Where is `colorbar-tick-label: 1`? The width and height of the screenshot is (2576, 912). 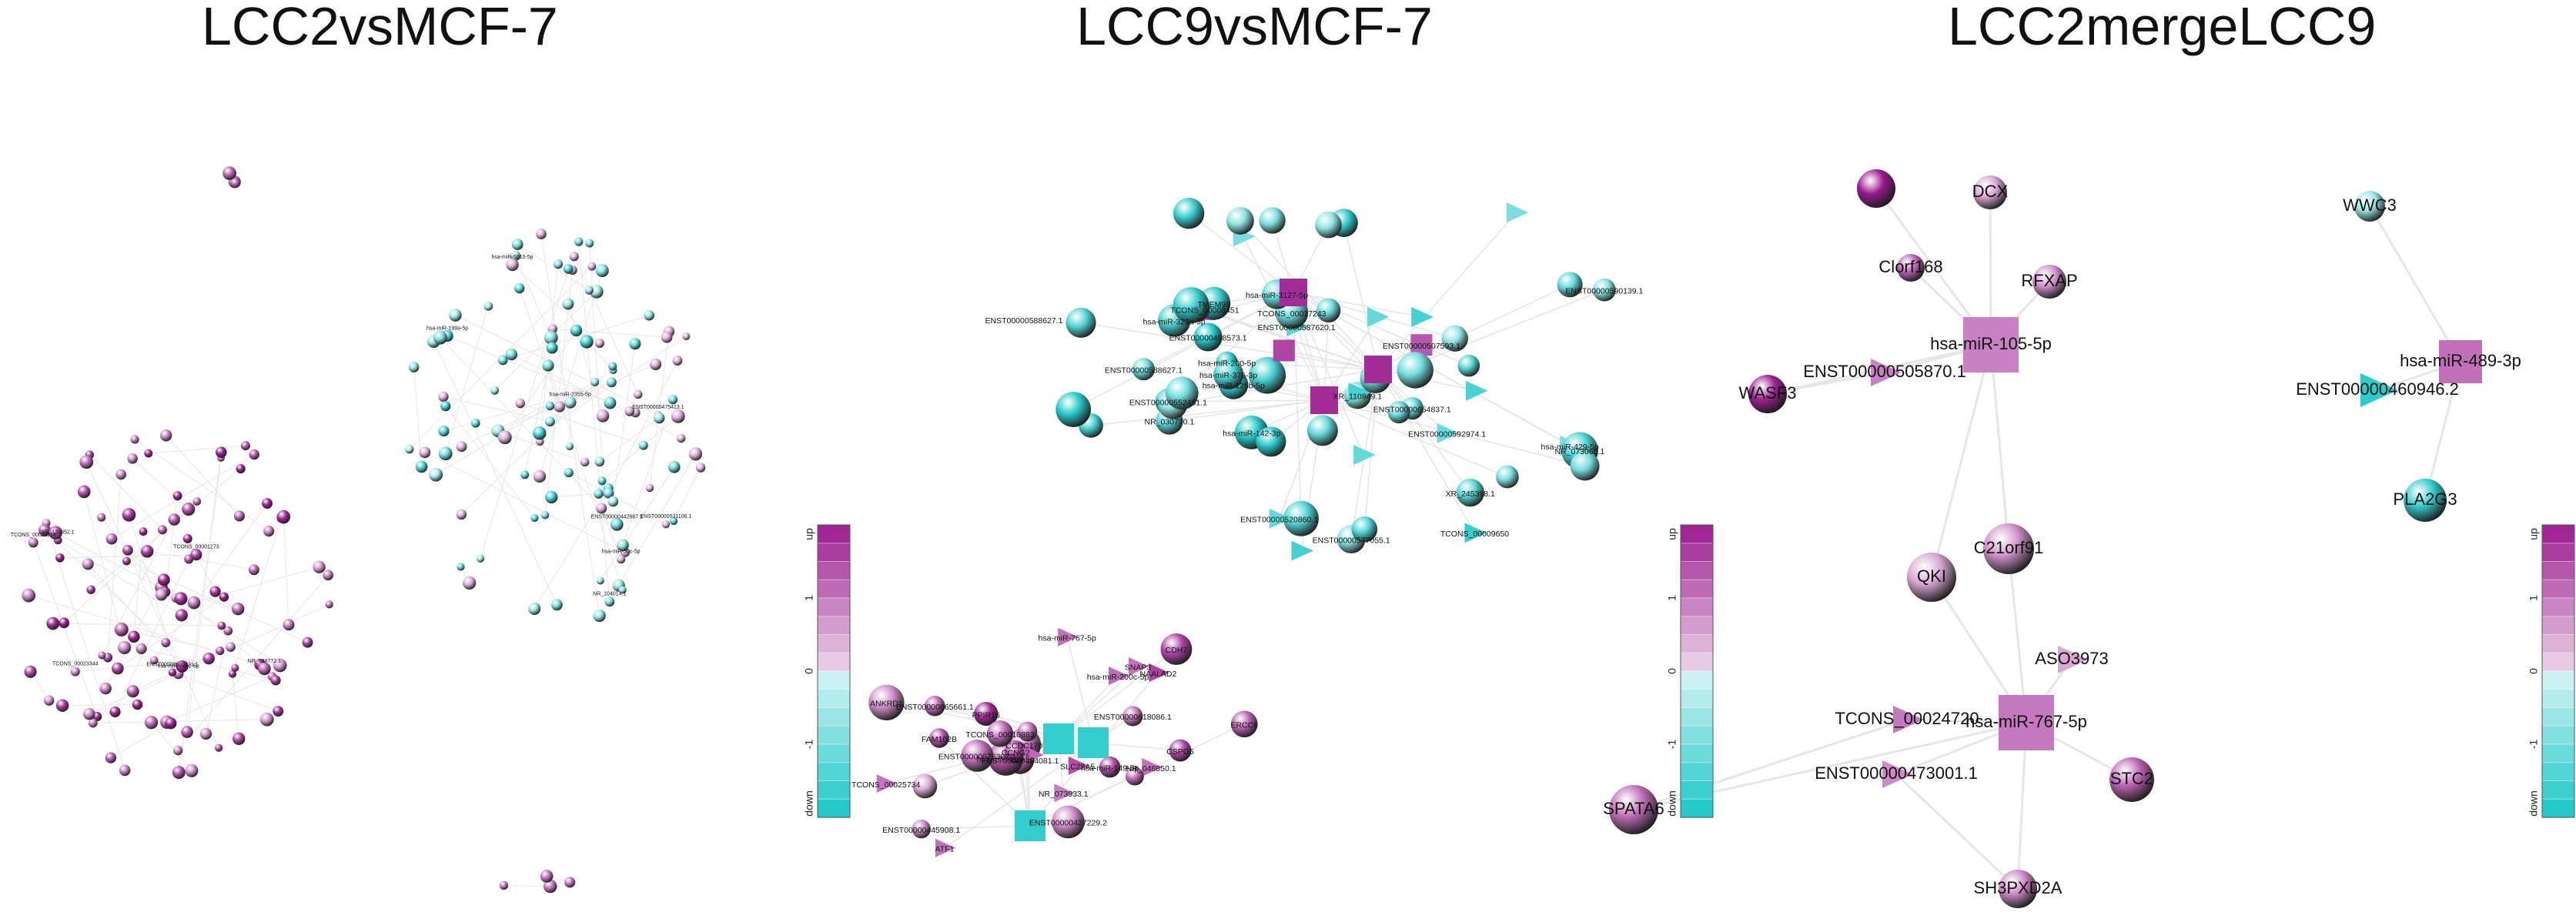
colorbar-tick-label: 1 is located at coordinates (1672, 598).